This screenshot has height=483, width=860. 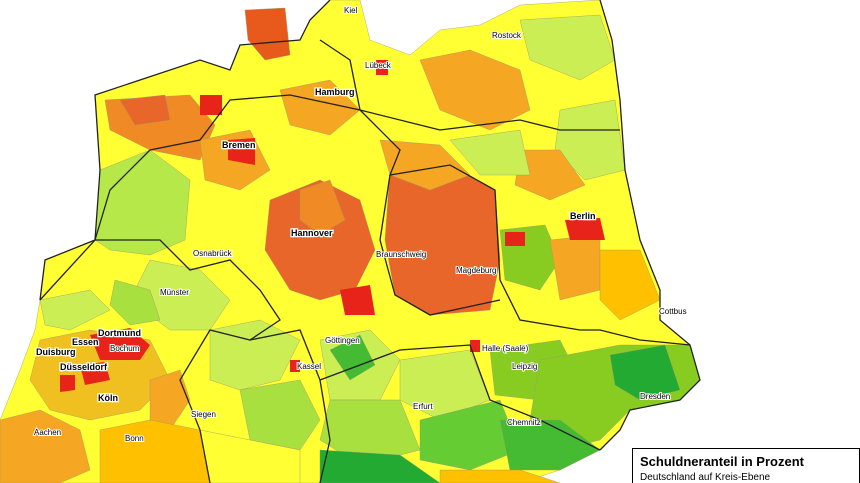 What do you see at coordinates (673, 311) in the screenshot?
I see `city-label: Cottbus` at bounding box center [673, 311].